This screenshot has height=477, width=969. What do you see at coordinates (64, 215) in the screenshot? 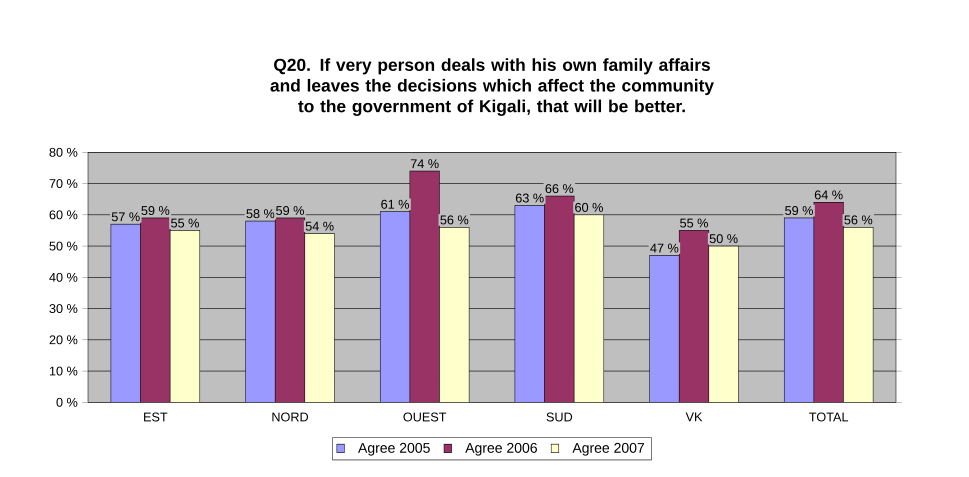
I see `y-tick-label: 60 %` at bounding box center [64, 215].